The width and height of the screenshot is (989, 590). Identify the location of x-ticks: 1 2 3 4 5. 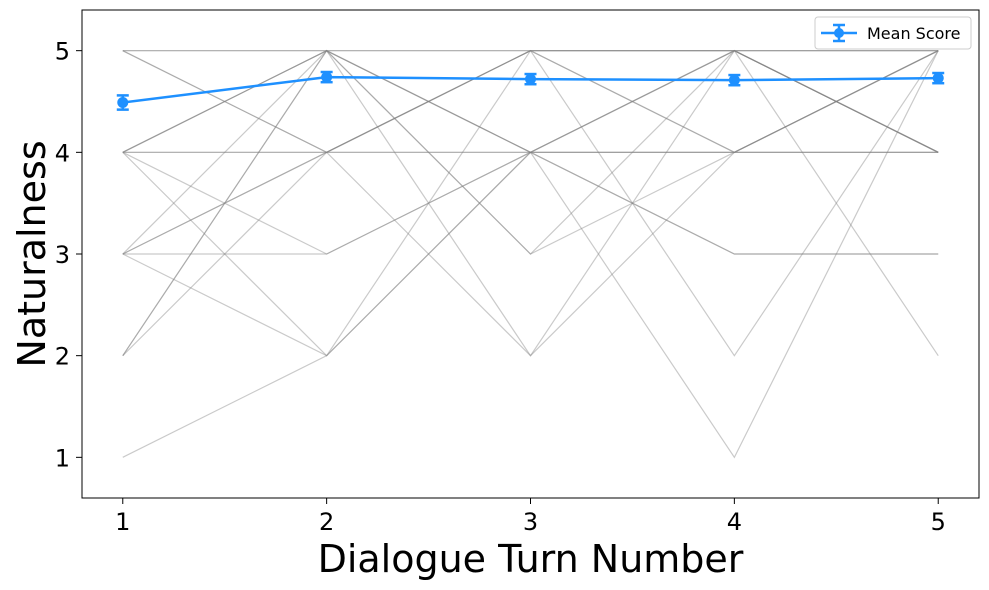
(530, 517).